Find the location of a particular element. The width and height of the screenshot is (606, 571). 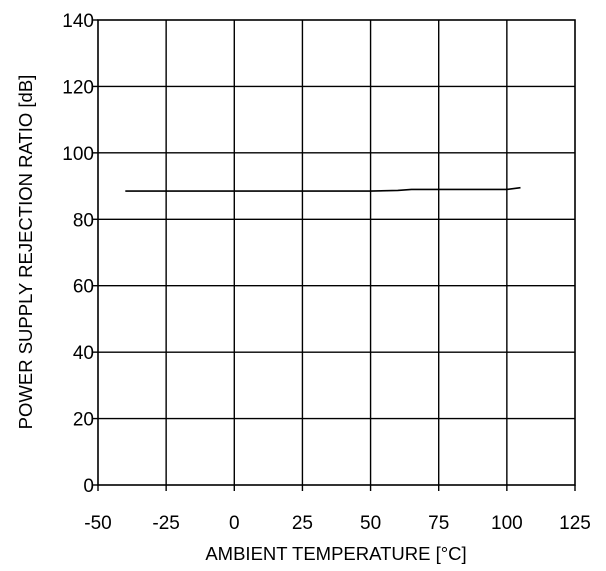

y-tick-label: 0 is located at coordinates (88, 486).